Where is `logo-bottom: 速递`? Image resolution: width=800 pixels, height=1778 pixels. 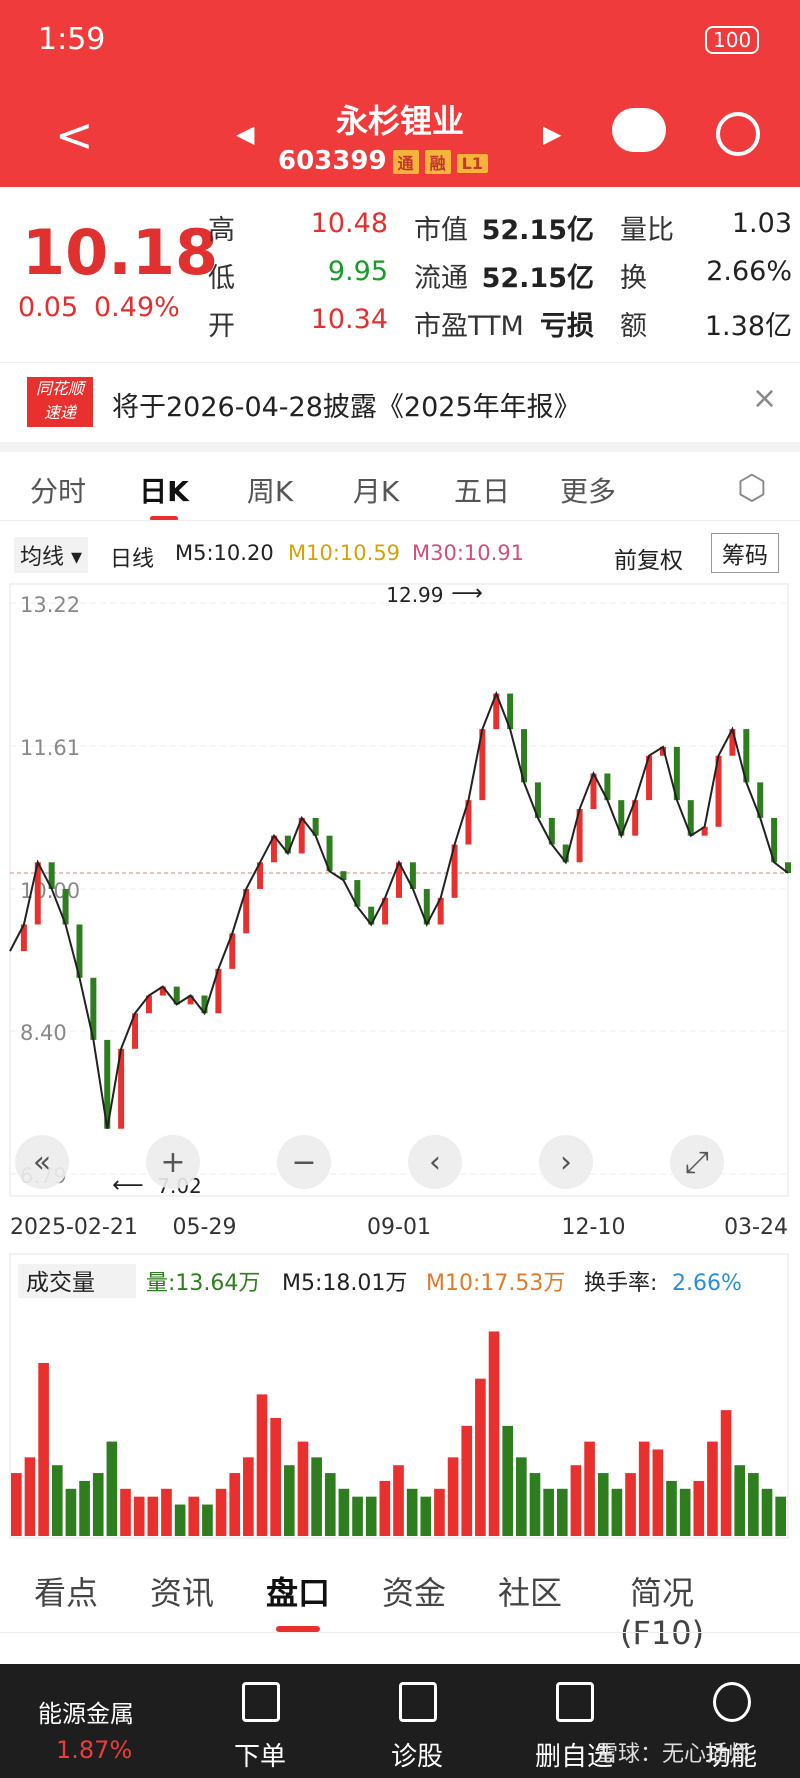 logo-bottom: 速递 is located at coordinates (59, 412).